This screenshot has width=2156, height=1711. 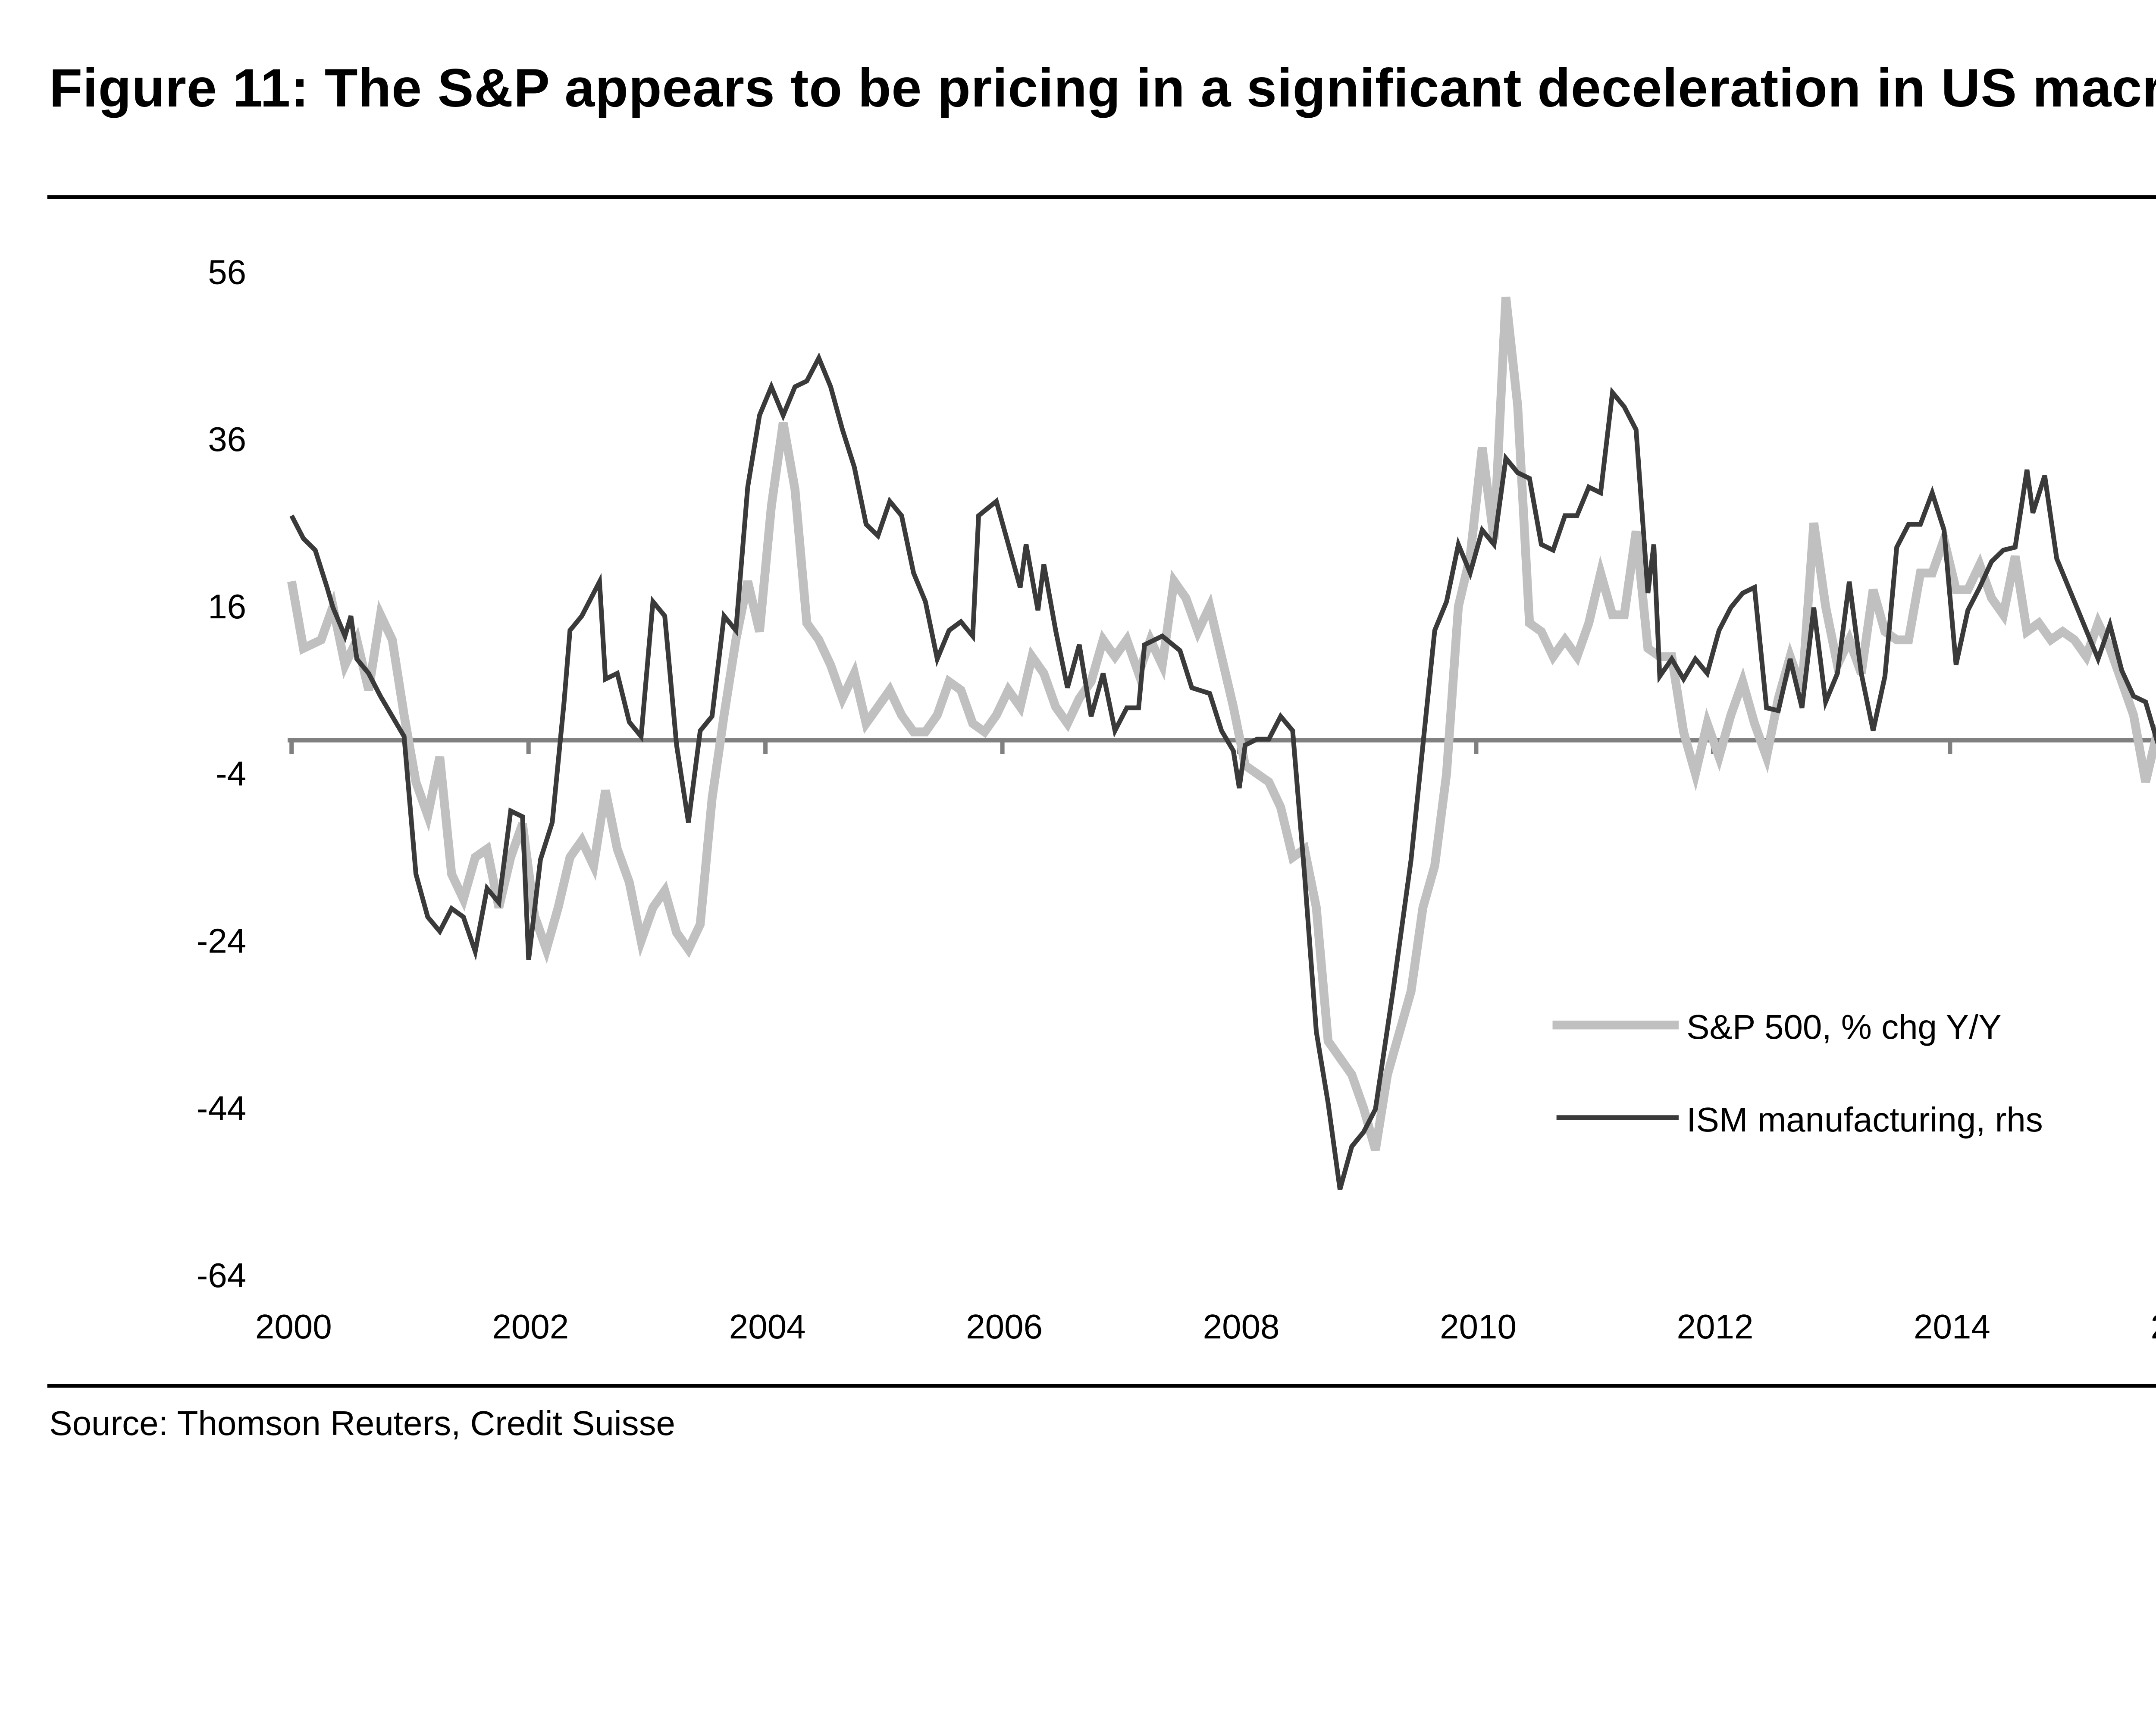 What do you see at coordinates (227, 272) in the screenshot?
I see `left-tick-label: 56` at bounding box center [227, 272].